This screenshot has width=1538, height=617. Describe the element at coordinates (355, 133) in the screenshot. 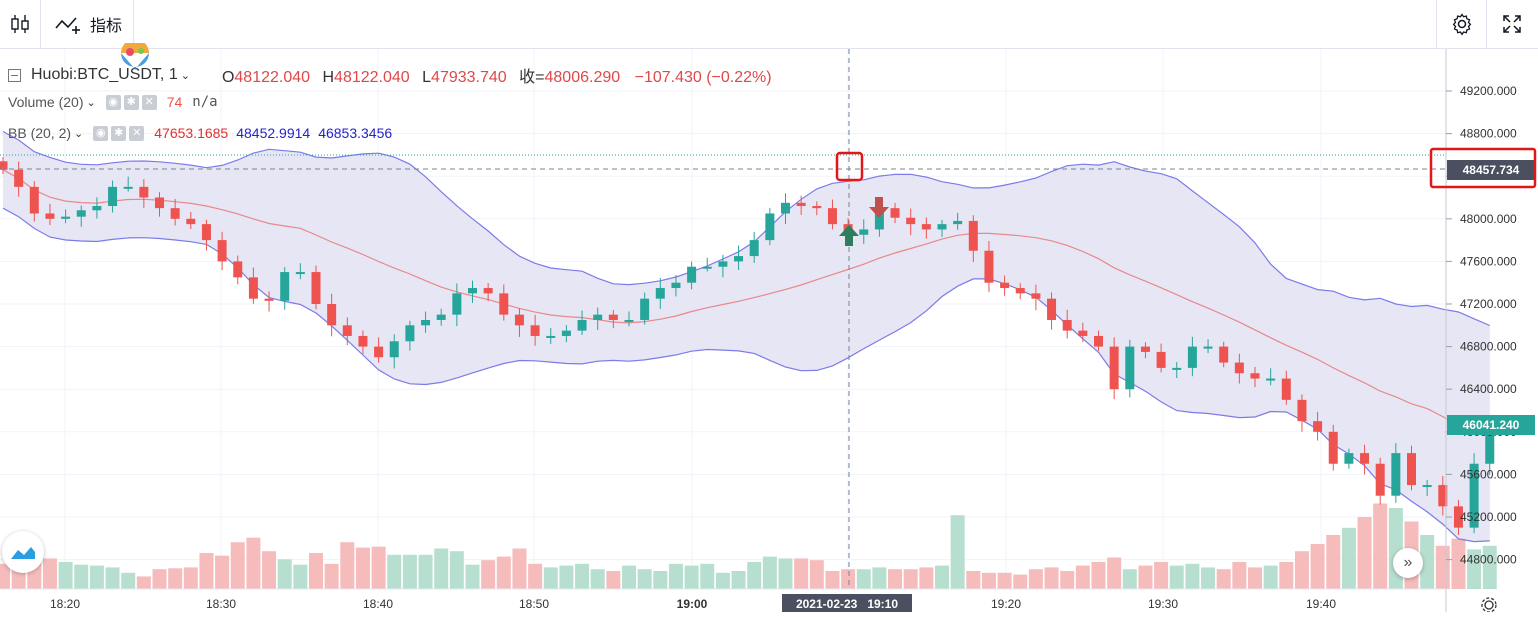

I see `bb-lower-value: 46853.3456` at that location.